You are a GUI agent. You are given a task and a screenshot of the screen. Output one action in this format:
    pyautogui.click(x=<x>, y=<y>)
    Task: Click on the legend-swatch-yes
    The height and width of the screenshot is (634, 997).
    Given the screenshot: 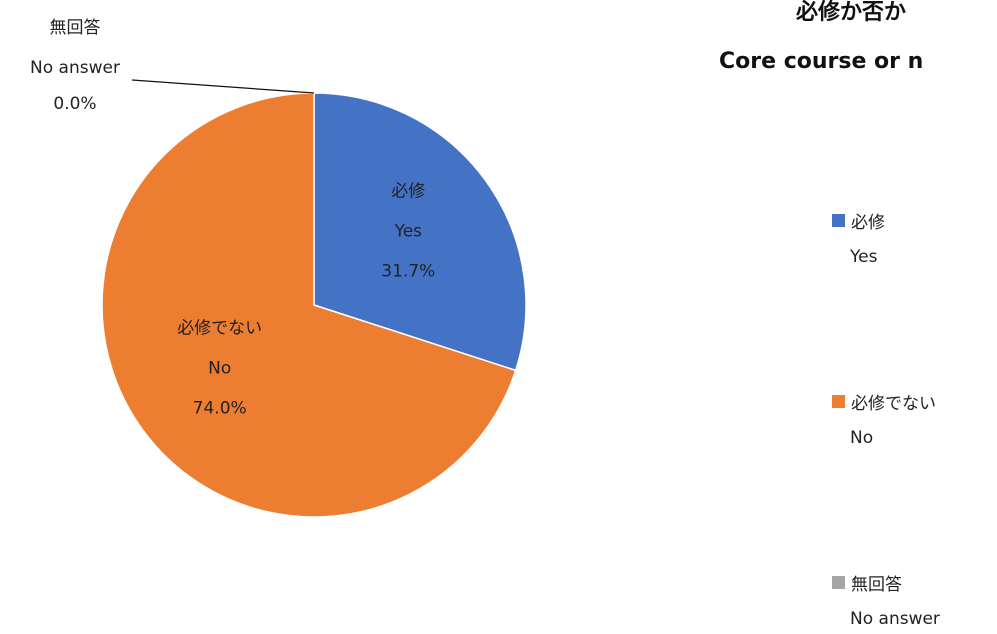 What is the action you would take?
    pyautogui.click(x=838, y=220)
    